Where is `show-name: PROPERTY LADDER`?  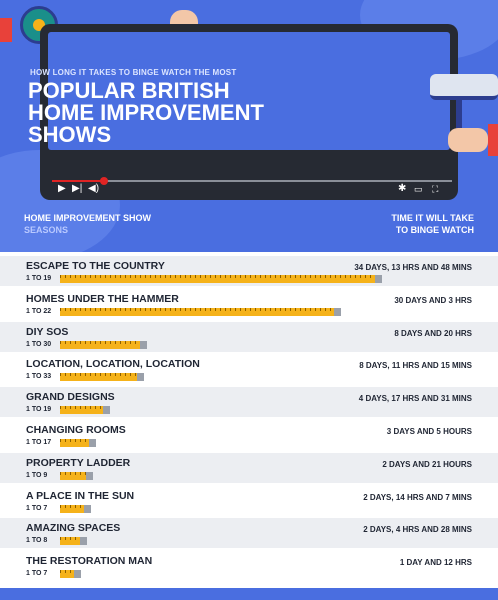 show-name: PROPERTY LADDER is located at coordinates (78, 462).